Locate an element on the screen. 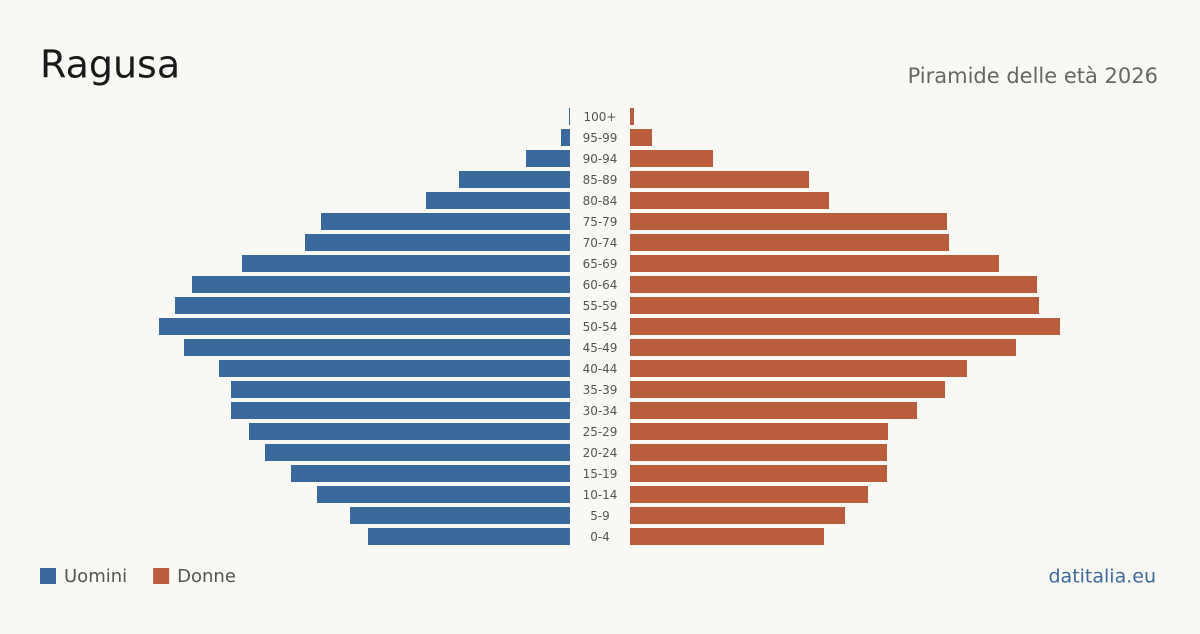 This screenshot has width=1200, height=634. age-label: 50-54 is located at coordinates (600, 327).